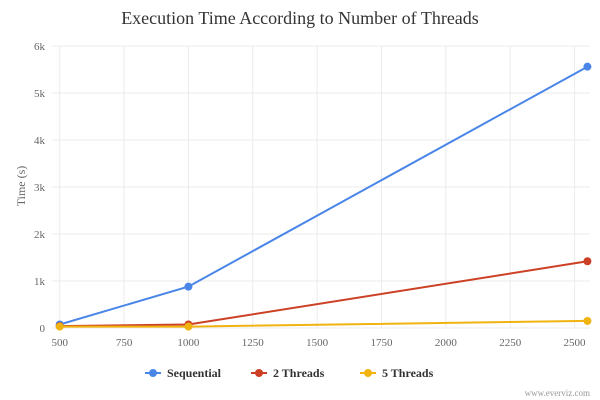 This screenshot has width=600, height=400. Describe the element at coordinates (59, 343) in the screenshot. I see `x-tick-label: 500` at that location.